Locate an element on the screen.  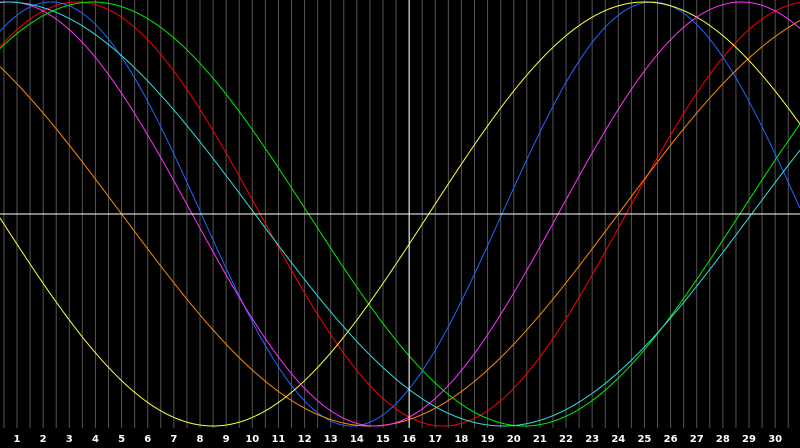
x-tick-label: 15 is located at coordinates (383, 439).